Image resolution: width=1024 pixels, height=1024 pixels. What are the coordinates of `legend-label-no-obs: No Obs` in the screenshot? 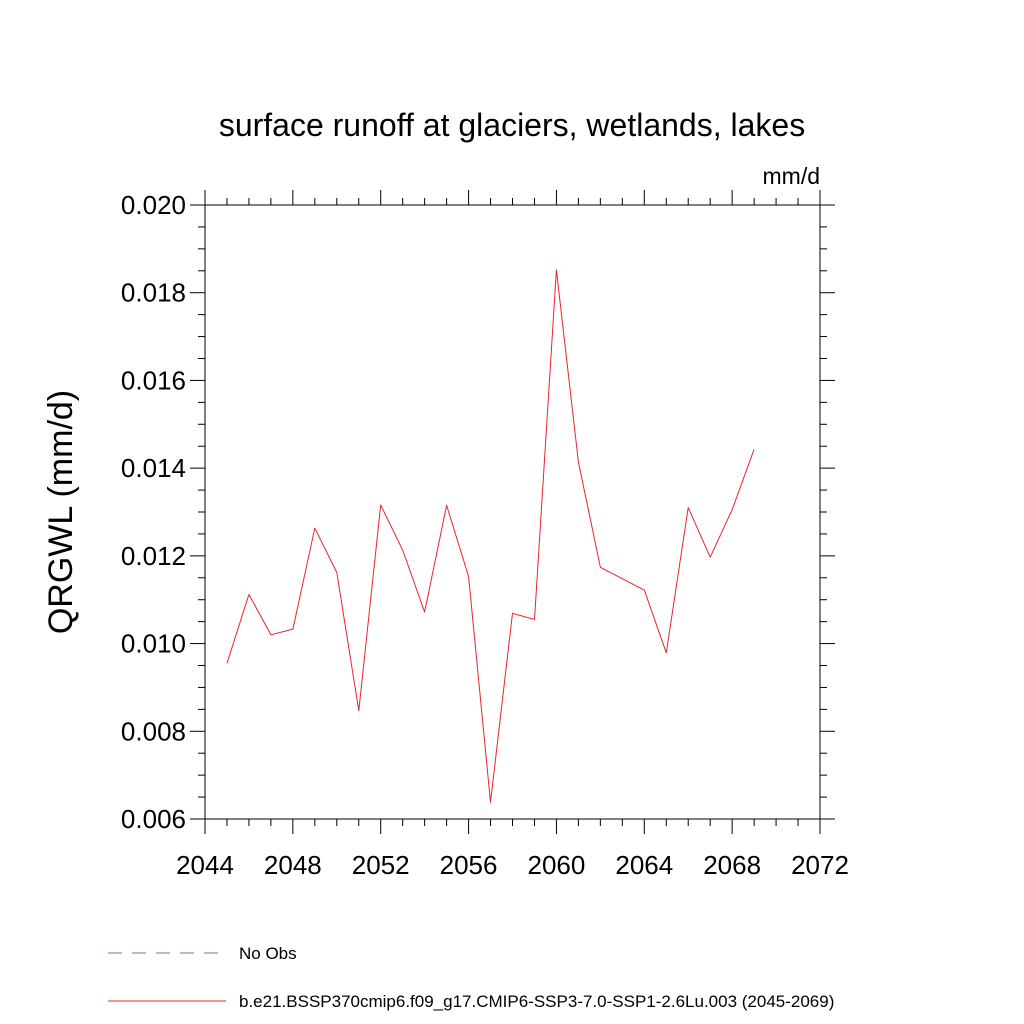 It's located at (268, 953).